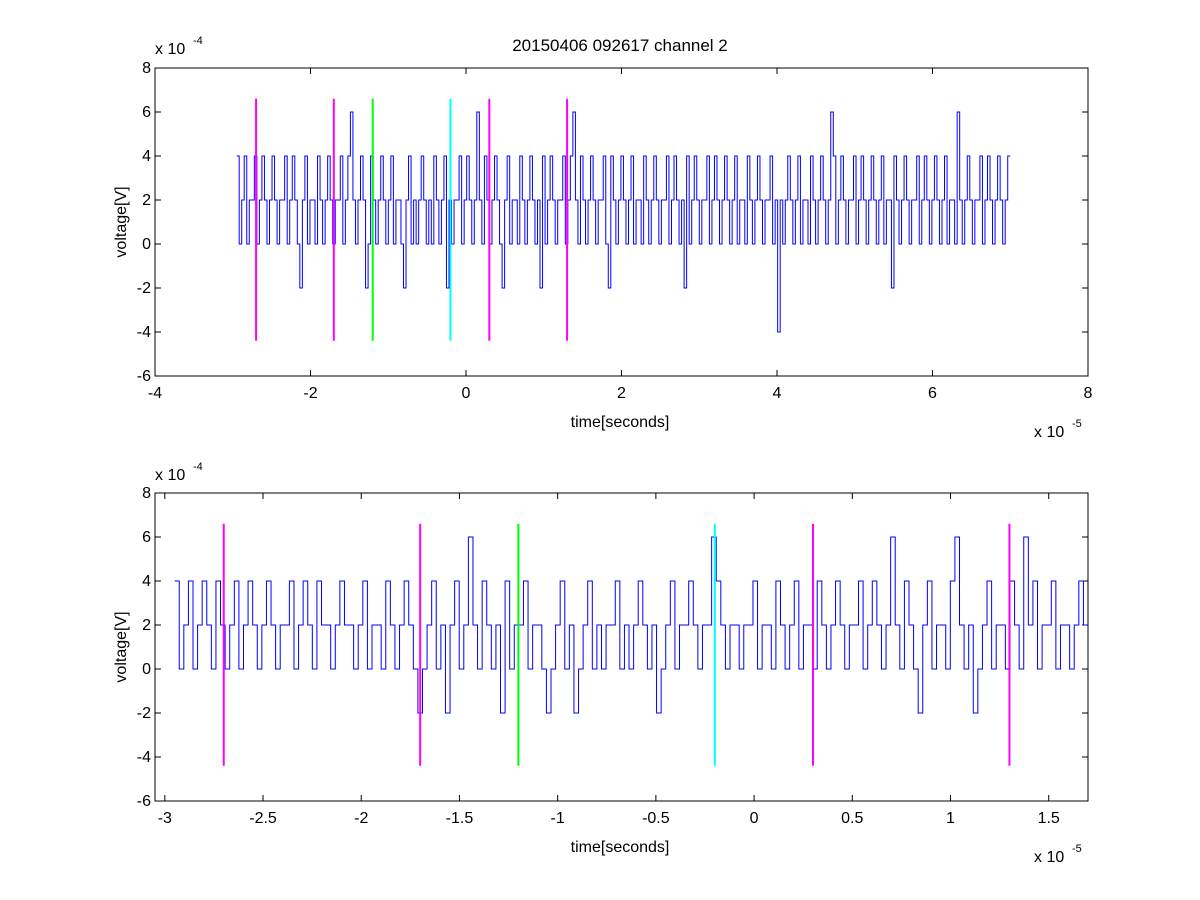 This screenshot has width=1200, height=900. Describe the element at coordinates (361, 818) in the screenshot. I see `bottom-x-tick-label: -2` at that location.